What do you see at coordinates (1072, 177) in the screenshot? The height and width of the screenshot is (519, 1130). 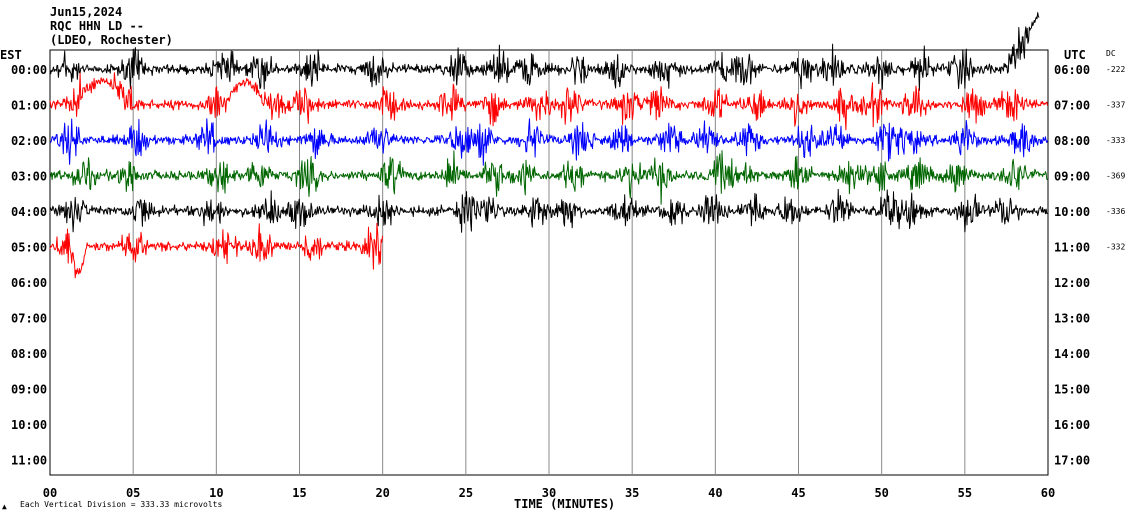 I see `right-hour-3: 09:00` at bounding box center [1072, 177].